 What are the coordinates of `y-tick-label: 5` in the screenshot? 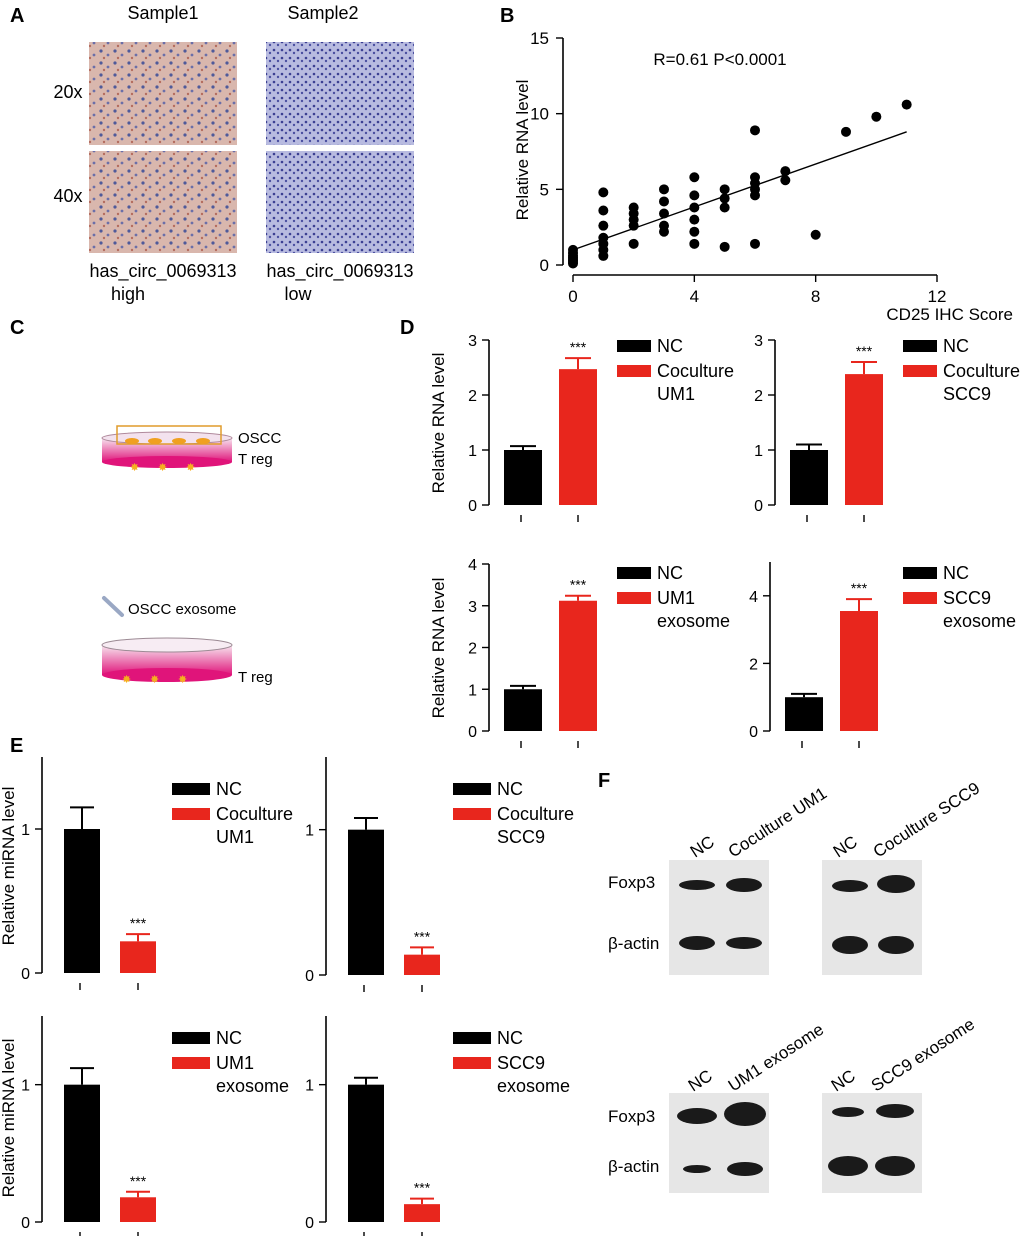 It's located at (544, 189).